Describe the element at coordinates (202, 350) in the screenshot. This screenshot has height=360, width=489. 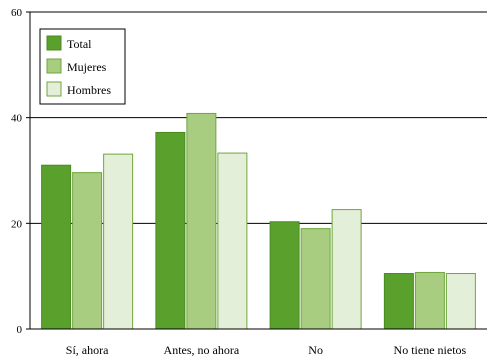
I see `x-tick-label: Antes, no ahora` at that location.